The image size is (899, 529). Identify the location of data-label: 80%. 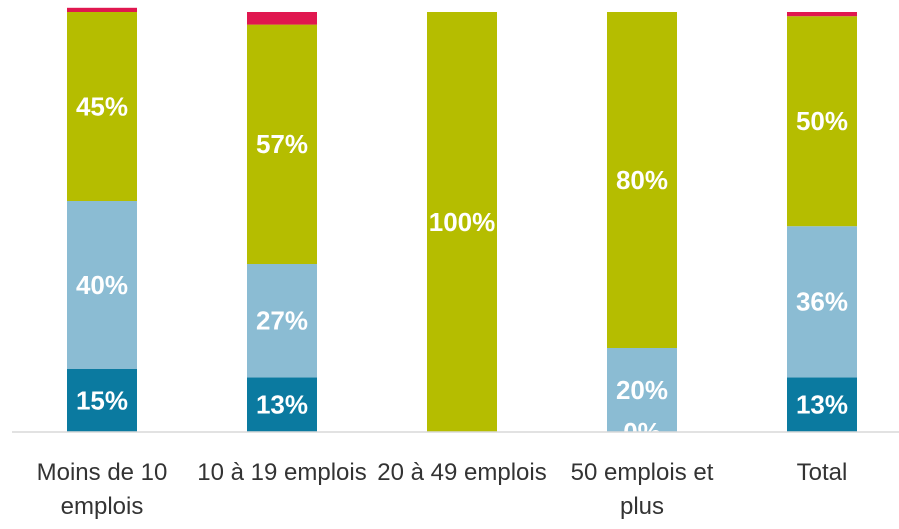
(642, 180).